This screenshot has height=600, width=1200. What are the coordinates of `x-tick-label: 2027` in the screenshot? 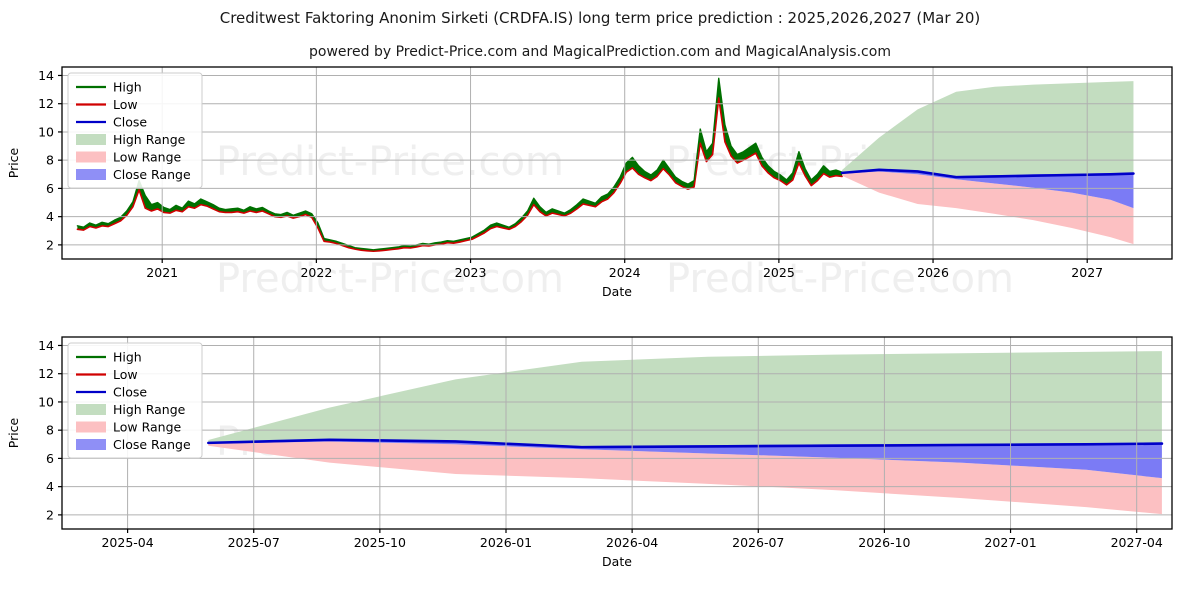 It's located at (1087, 272).